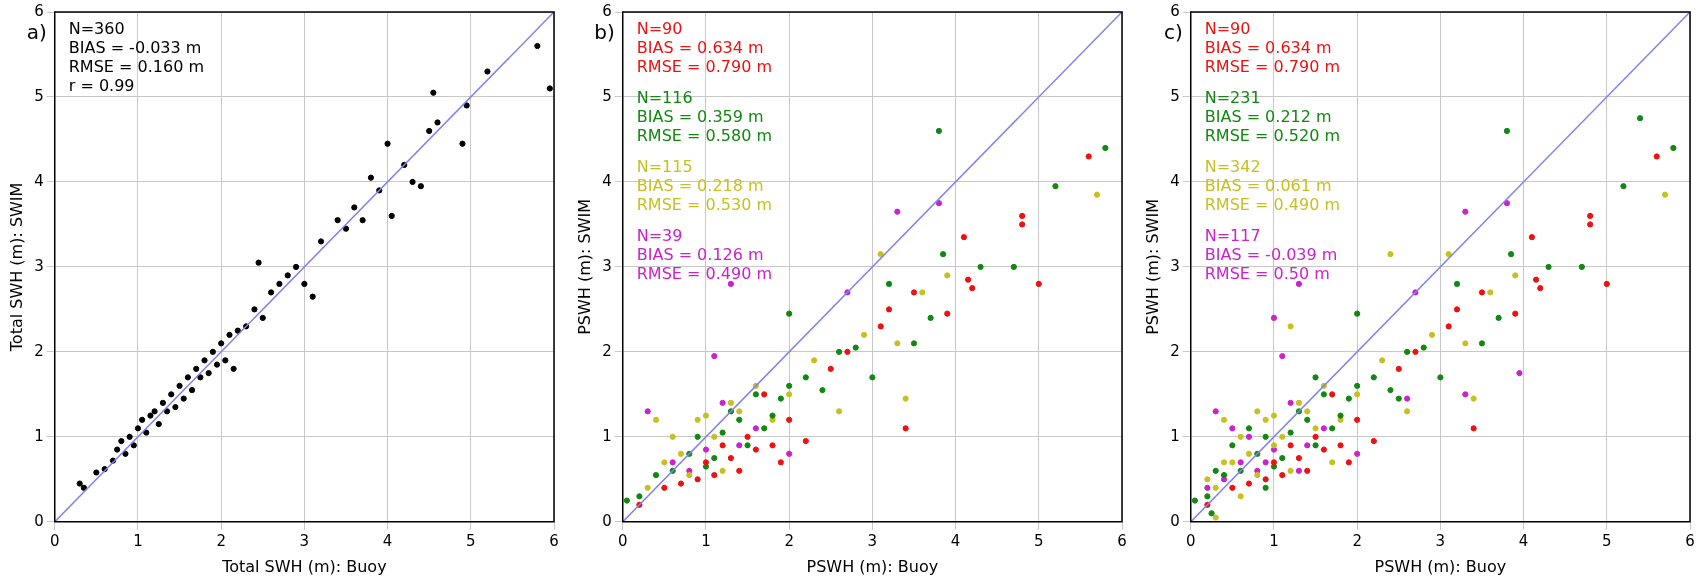  What do you see at coordinates (604, 32) in the screenshot?
I see `text: b)` at bounding box center [604, 32].